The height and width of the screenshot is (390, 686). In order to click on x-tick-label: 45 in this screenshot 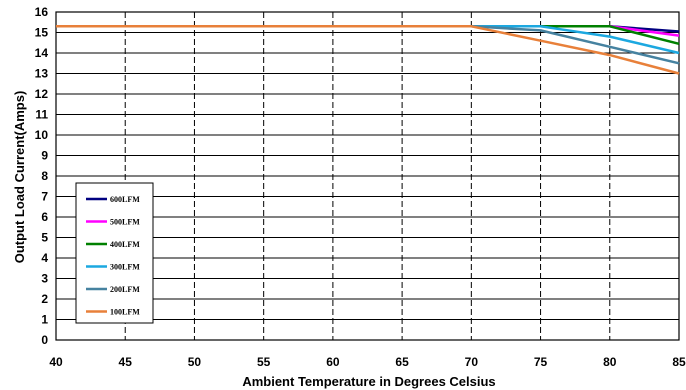, I will do `click(126, 362)`.